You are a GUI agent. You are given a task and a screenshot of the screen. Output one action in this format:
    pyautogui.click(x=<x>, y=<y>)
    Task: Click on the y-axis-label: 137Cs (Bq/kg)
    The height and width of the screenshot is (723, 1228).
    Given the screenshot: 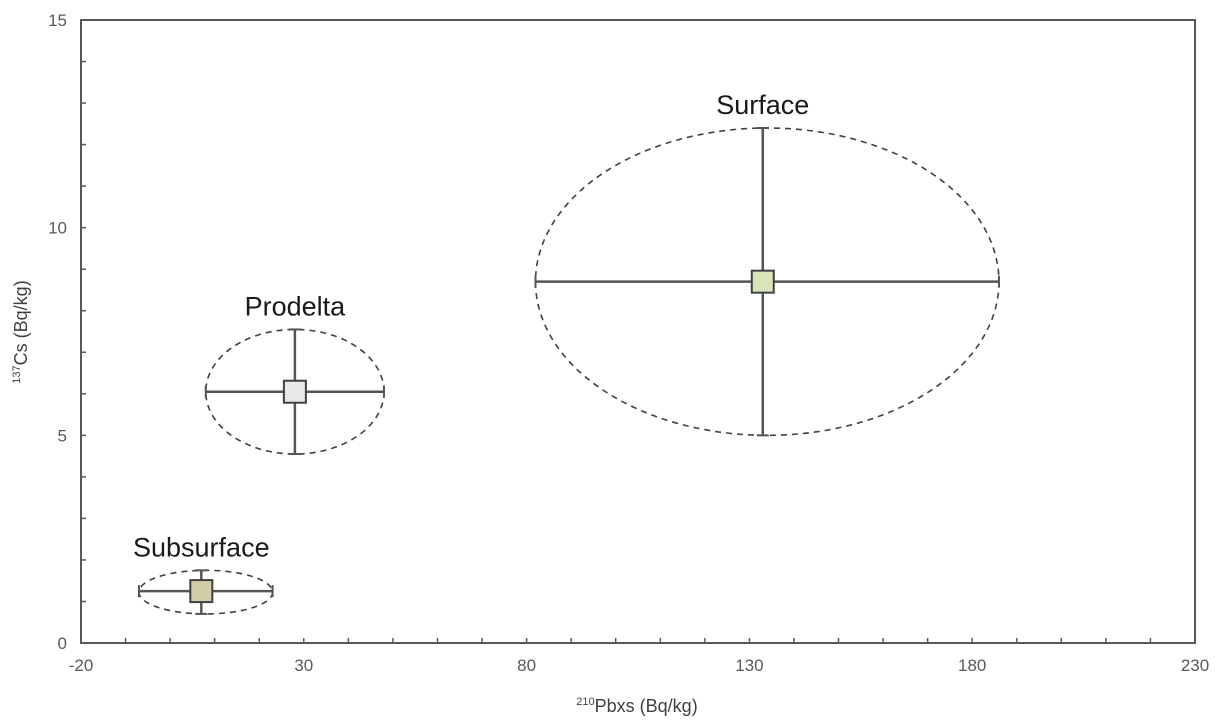 What is the action you would take?
    pyautogui.click(x=21, y=331)
    